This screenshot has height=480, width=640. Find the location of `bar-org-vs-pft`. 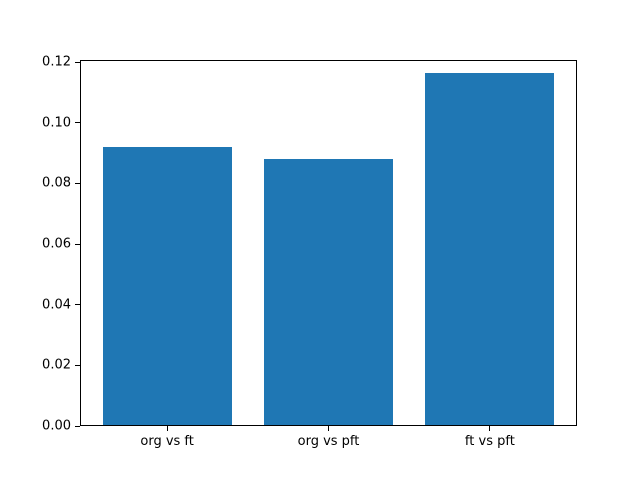

bar-org-vs-pft is located at coordinates (328, 291).